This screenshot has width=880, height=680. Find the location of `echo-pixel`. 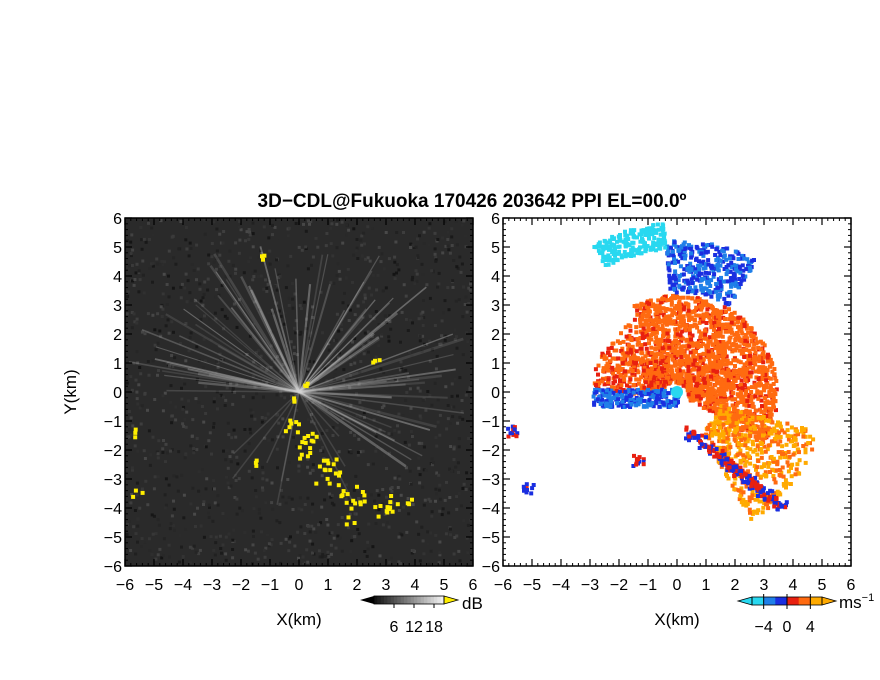

echo-pixel is located at coordinates (305, 442).